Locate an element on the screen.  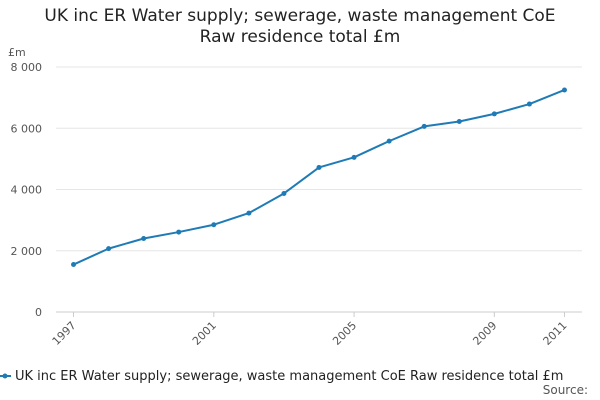
x-tick-label: 2011 is located at coordinates (555, 333).